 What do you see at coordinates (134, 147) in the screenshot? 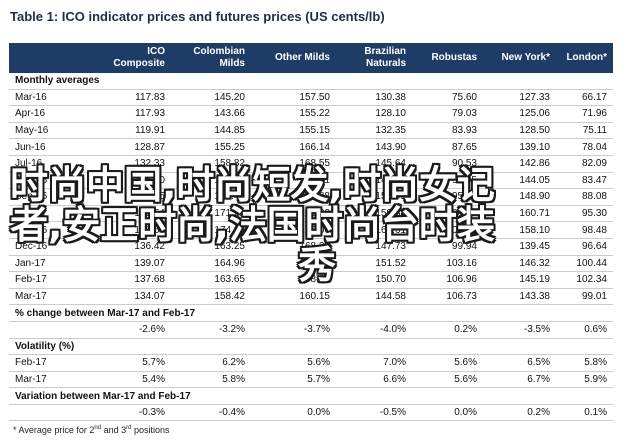
I see `table-cell: 128.87` at bounding box center [134, 147].